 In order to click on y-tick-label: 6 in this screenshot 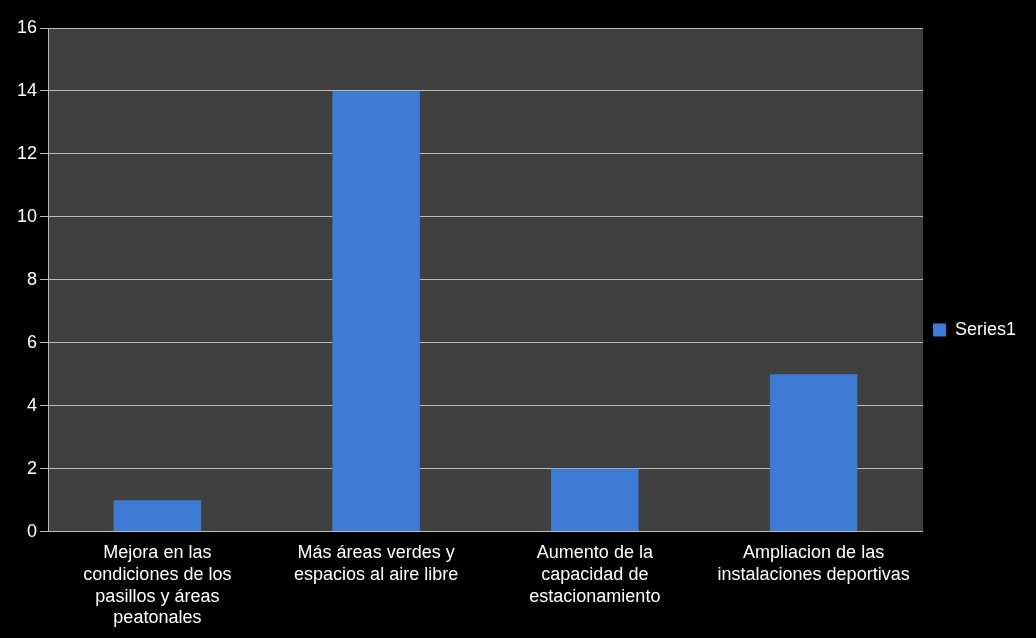, I will do `click(32, 341)`.